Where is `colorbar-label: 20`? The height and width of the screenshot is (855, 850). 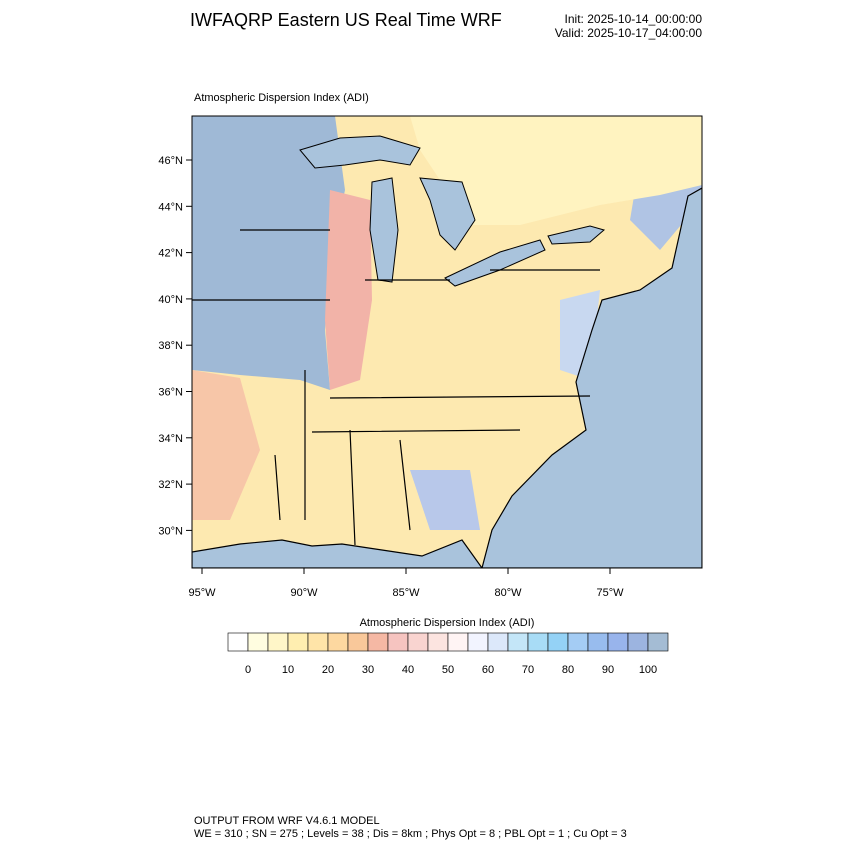 colorbar-label: 20 is located at coordinates (328, 670).